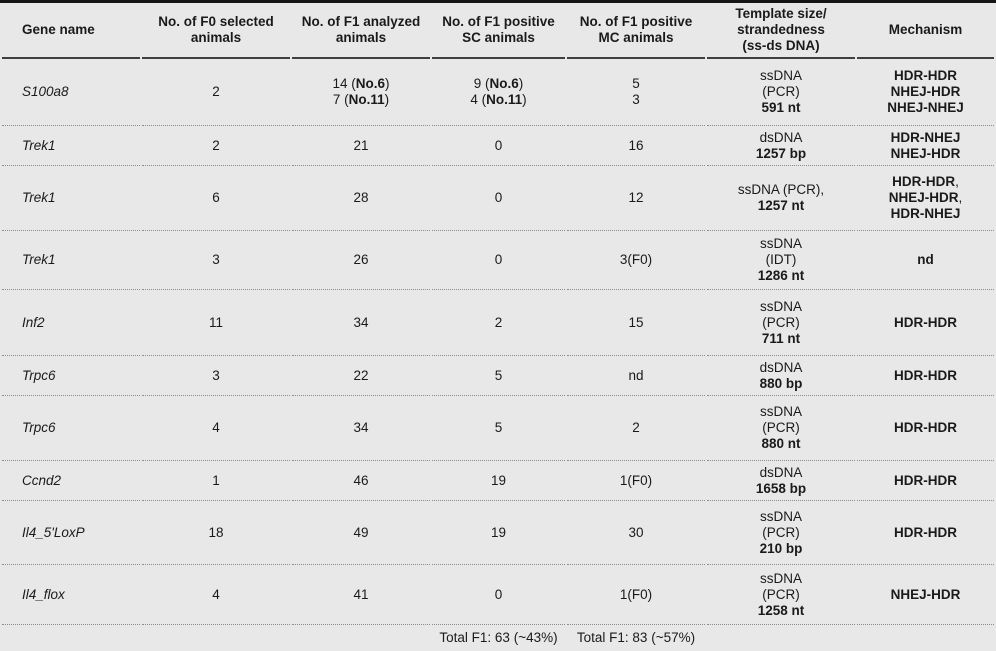  I want to click on f1-positive-mc-cell: 2, so click(636, 427).